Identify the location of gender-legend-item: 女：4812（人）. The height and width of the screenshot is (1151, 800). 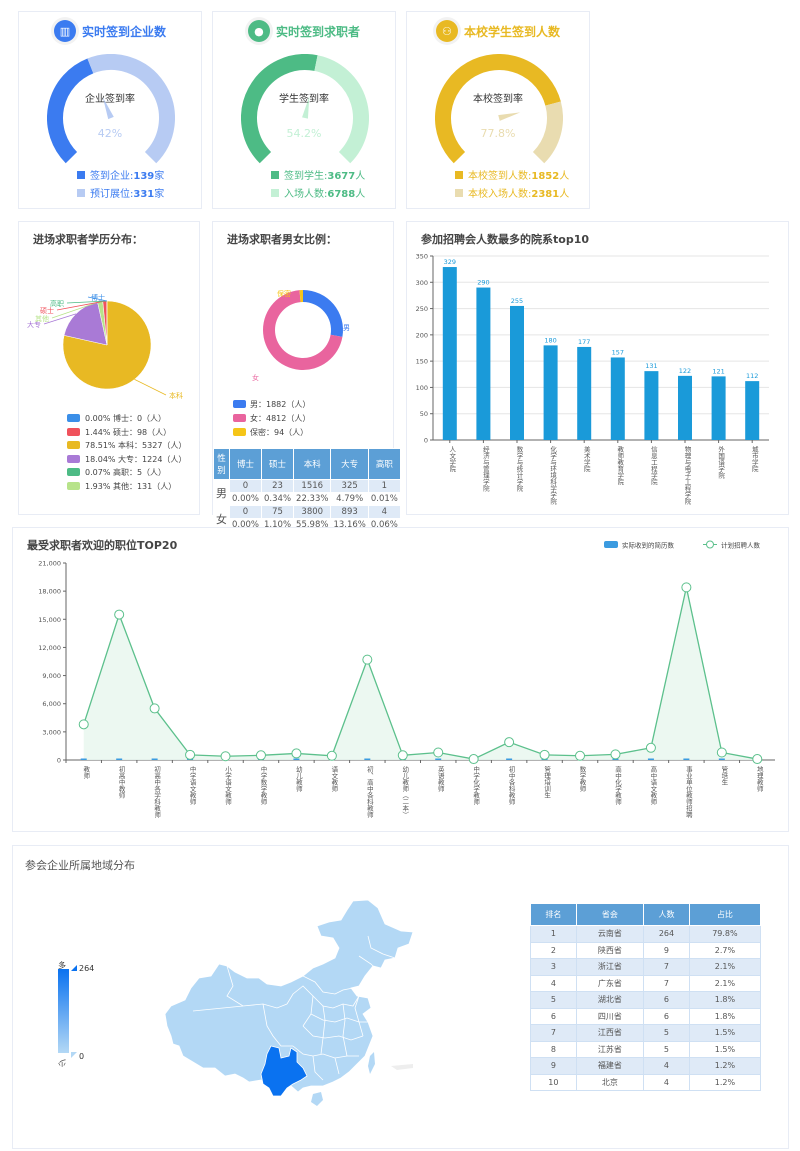
(271, 419).